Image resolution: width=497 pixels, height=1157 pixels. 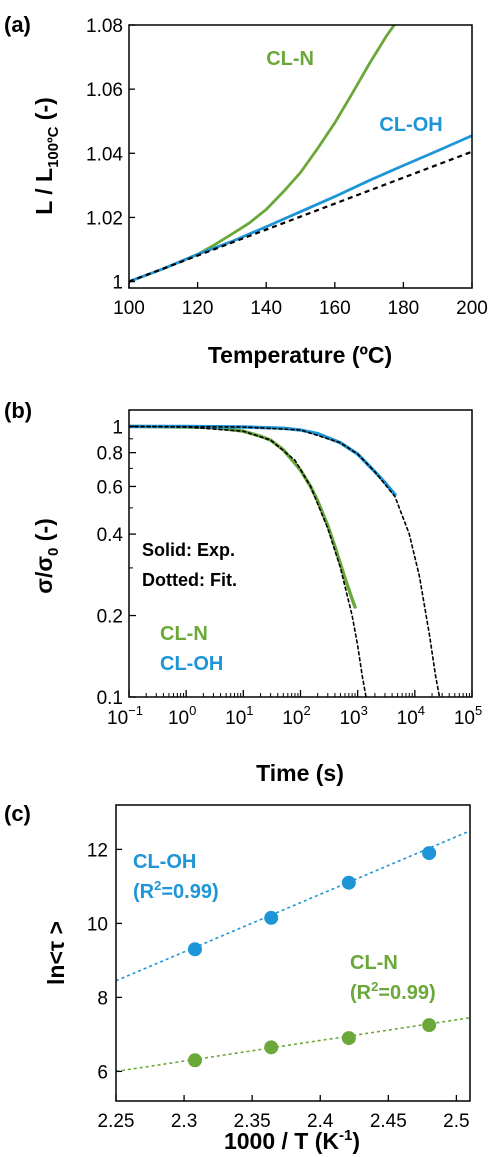 I want to click on panel-b-xtick-label: 10², so click(x=296, y=716).